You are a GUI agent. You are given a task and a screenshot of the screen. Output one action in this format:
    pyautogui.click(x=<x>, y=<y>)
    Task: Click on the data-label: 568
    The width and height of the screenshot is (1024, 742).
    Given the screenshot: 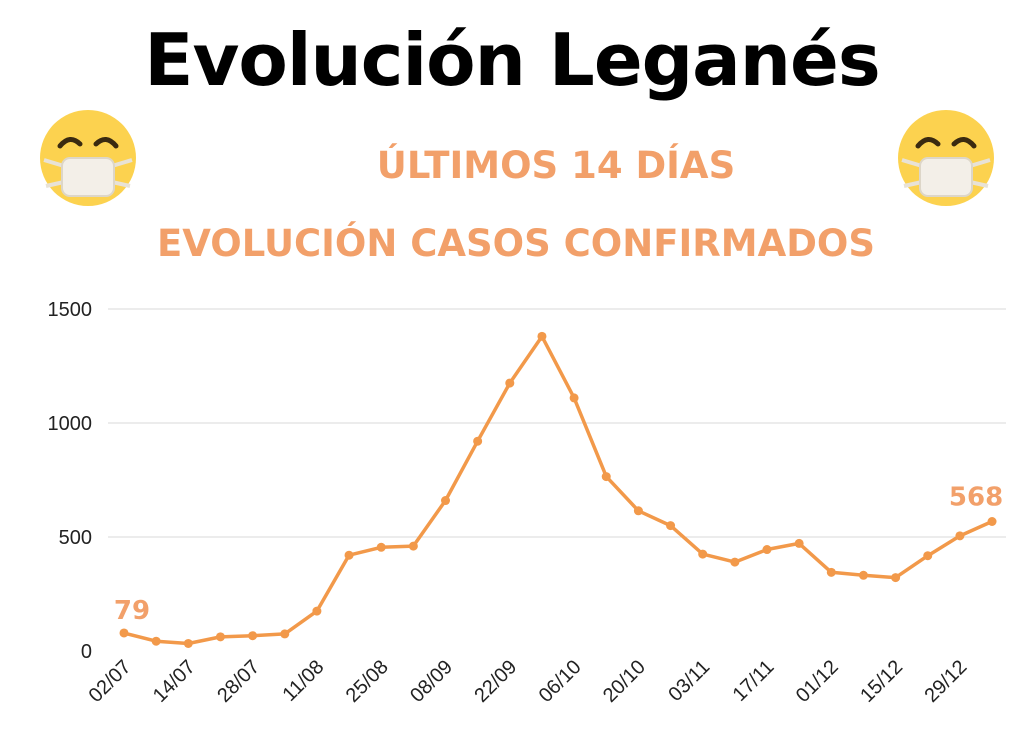 What is the action you would take?
    pyautogui.click(x=976, y=497)
    